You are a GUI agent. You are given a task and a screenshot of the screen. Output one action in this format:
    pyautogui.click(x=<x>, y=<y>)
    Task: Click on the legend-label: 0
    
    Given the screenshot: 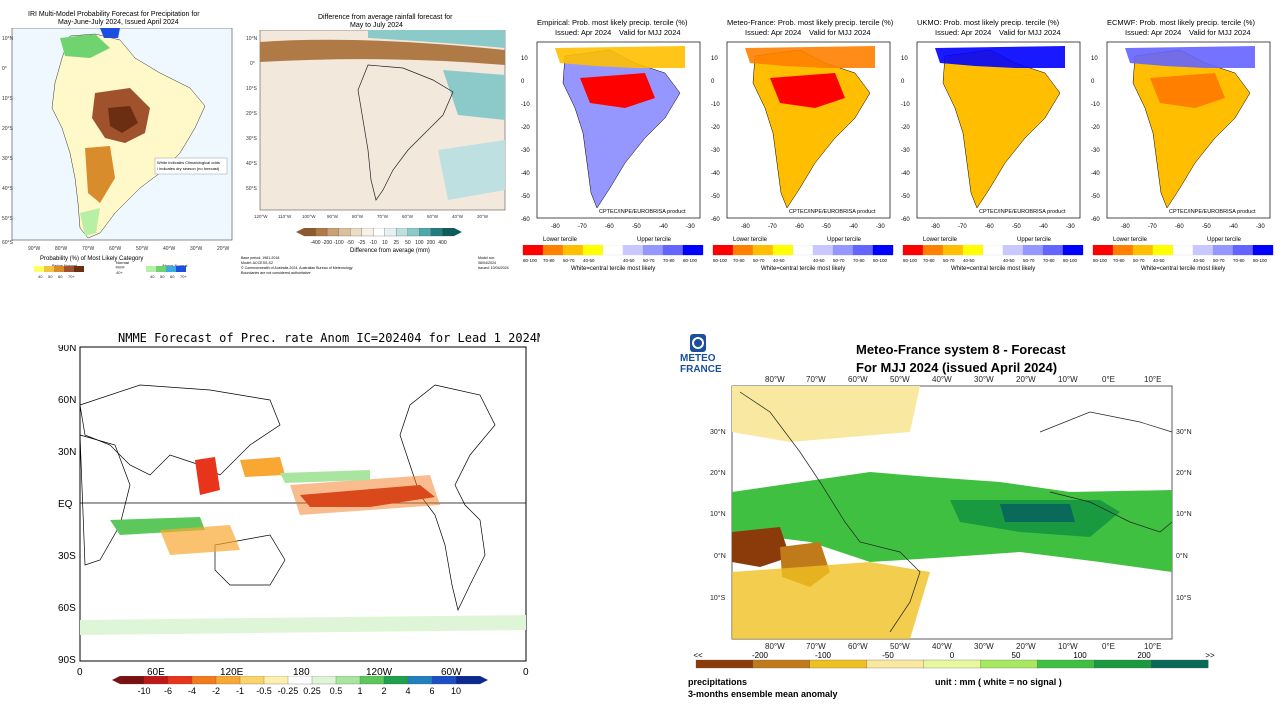 What is the action you would take?
    pyautogui.click(x=952, y=655)
    